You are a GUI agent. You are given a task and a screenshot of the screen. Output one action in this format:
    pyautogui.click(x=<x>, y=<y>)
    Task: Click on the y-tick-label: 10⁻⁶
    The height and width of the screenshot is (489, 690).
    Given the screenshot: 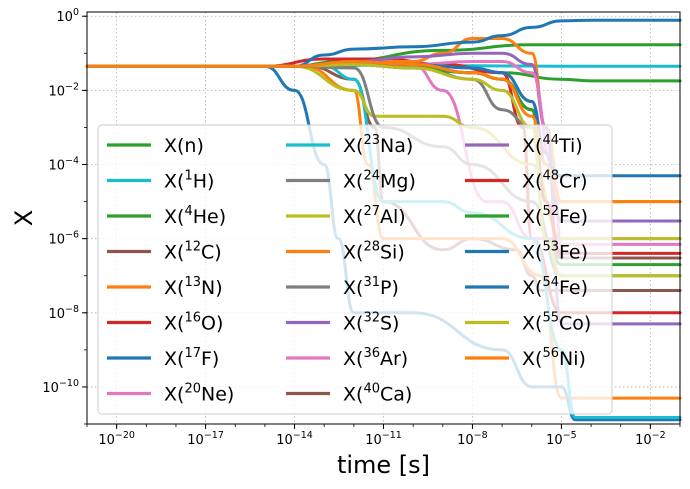 What is the action you would take?
    pyautogui.click(x=63, y=239)
    